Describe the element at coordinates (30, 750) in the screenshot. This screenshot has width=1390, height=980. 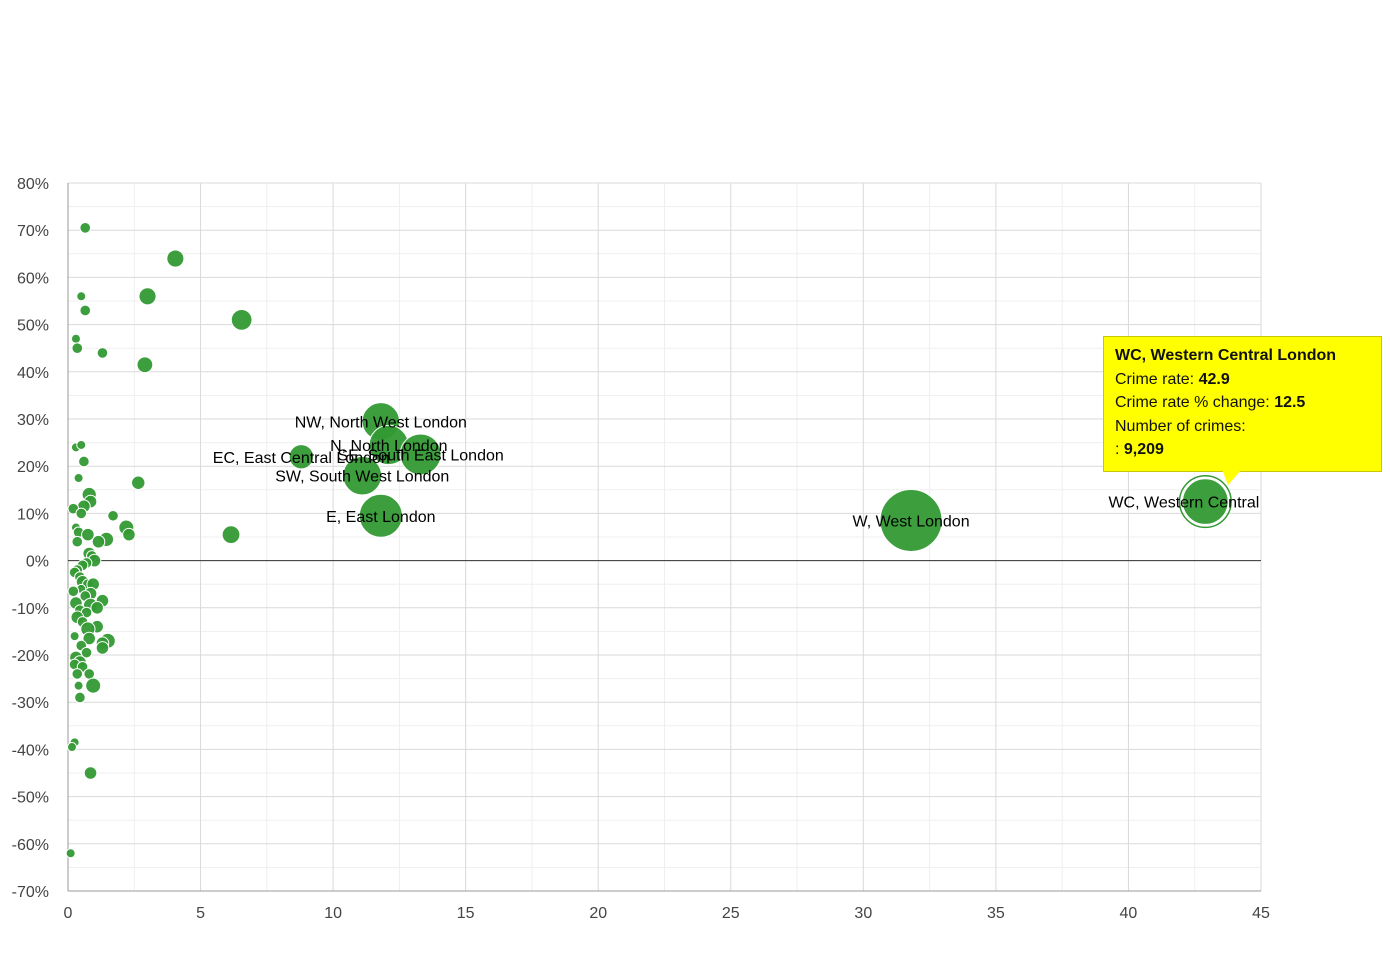
I see `y-tick-label: -40%` at that location.